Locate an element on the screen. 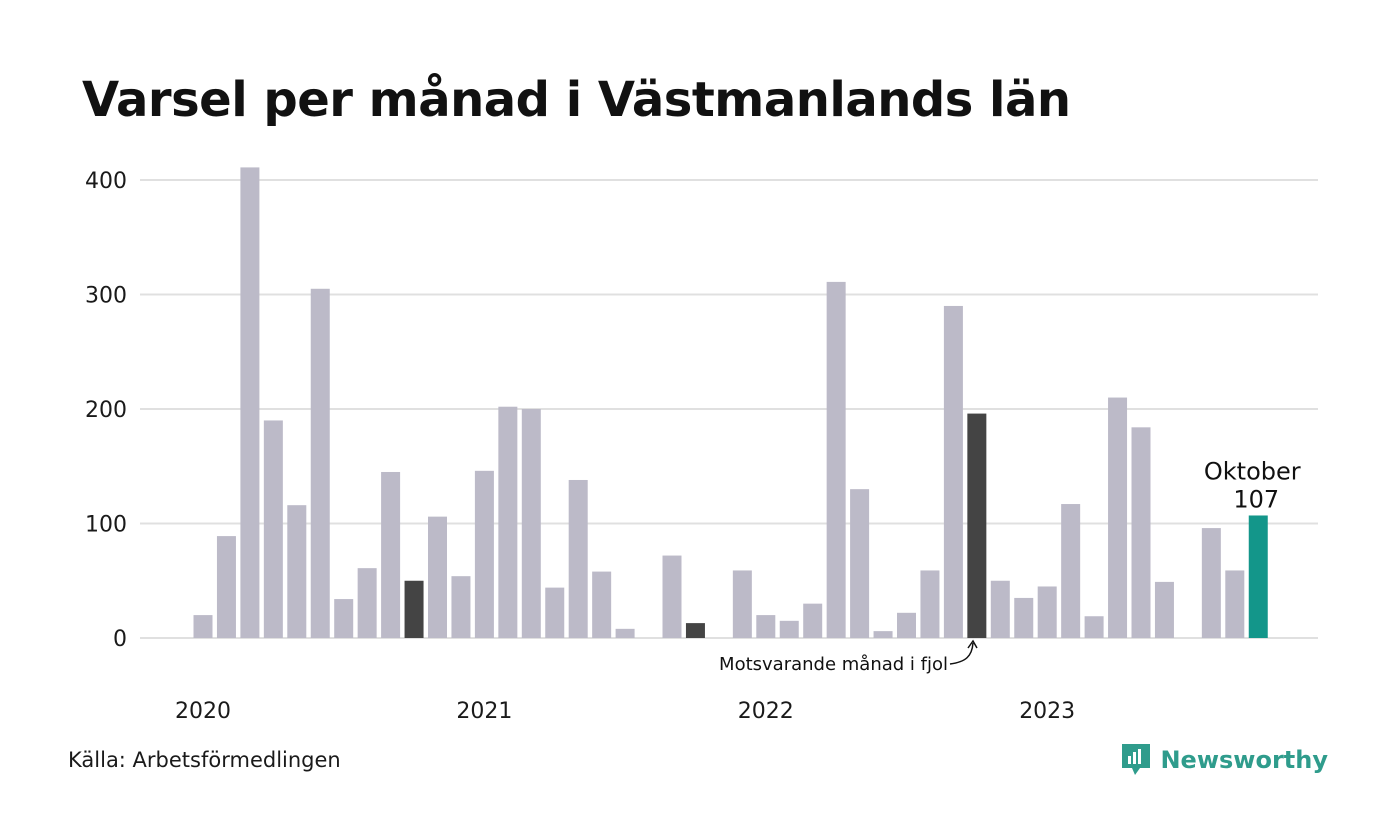 The width and height of the screenshot is (1400, 840). x-year-label: 2020 is located at coordinates (203, 711).